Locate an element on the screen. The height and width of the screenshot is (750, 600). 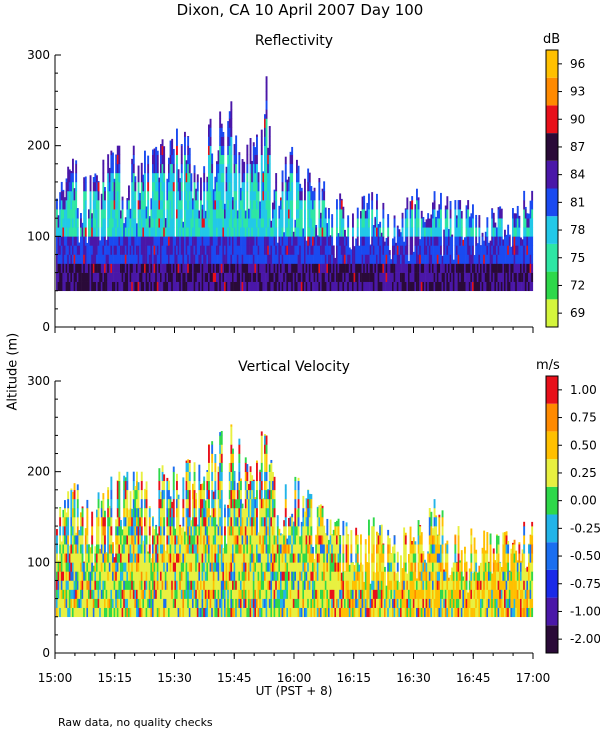
velocity-colorbar-label-5: 0.00 is located at coordinates (583, 501).